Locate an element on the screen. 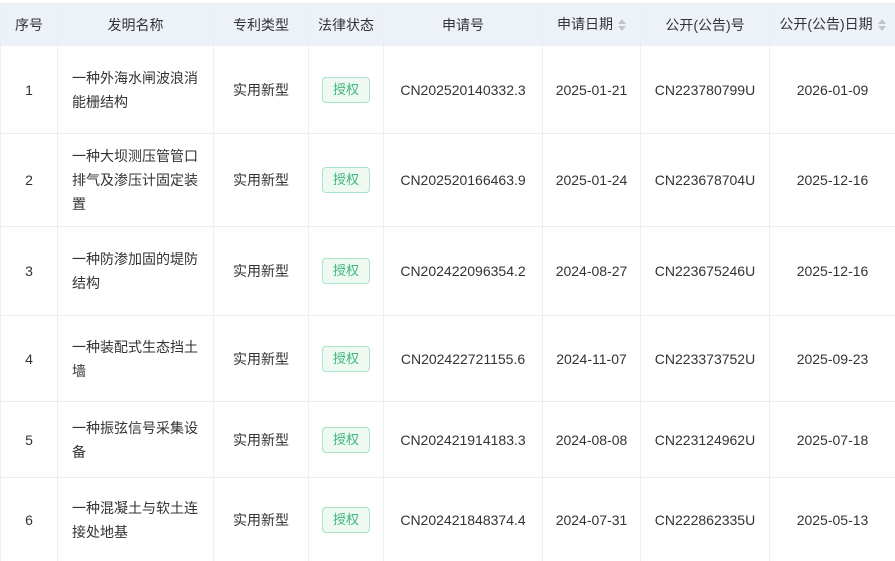 The width and height of the screenshot is (895, 561). column-header-label: 发明名称 is located at coordinates (135, 24).